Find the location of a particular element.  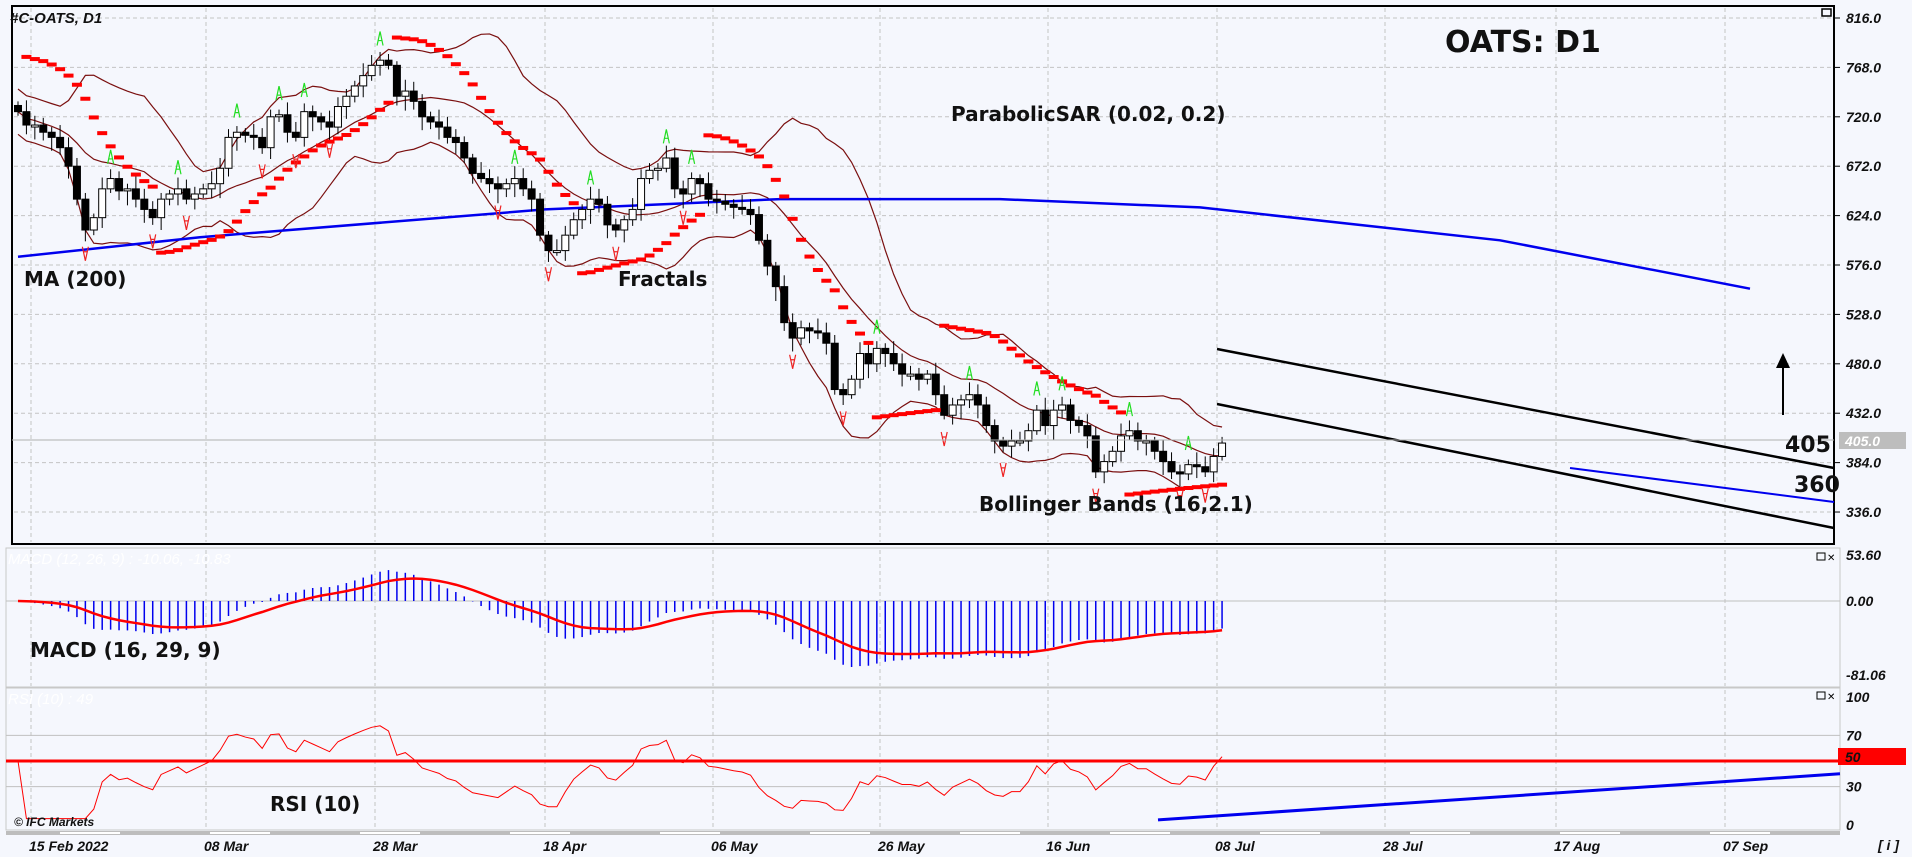

svg-text: 336.0 is located at coordinates (1863, 512).